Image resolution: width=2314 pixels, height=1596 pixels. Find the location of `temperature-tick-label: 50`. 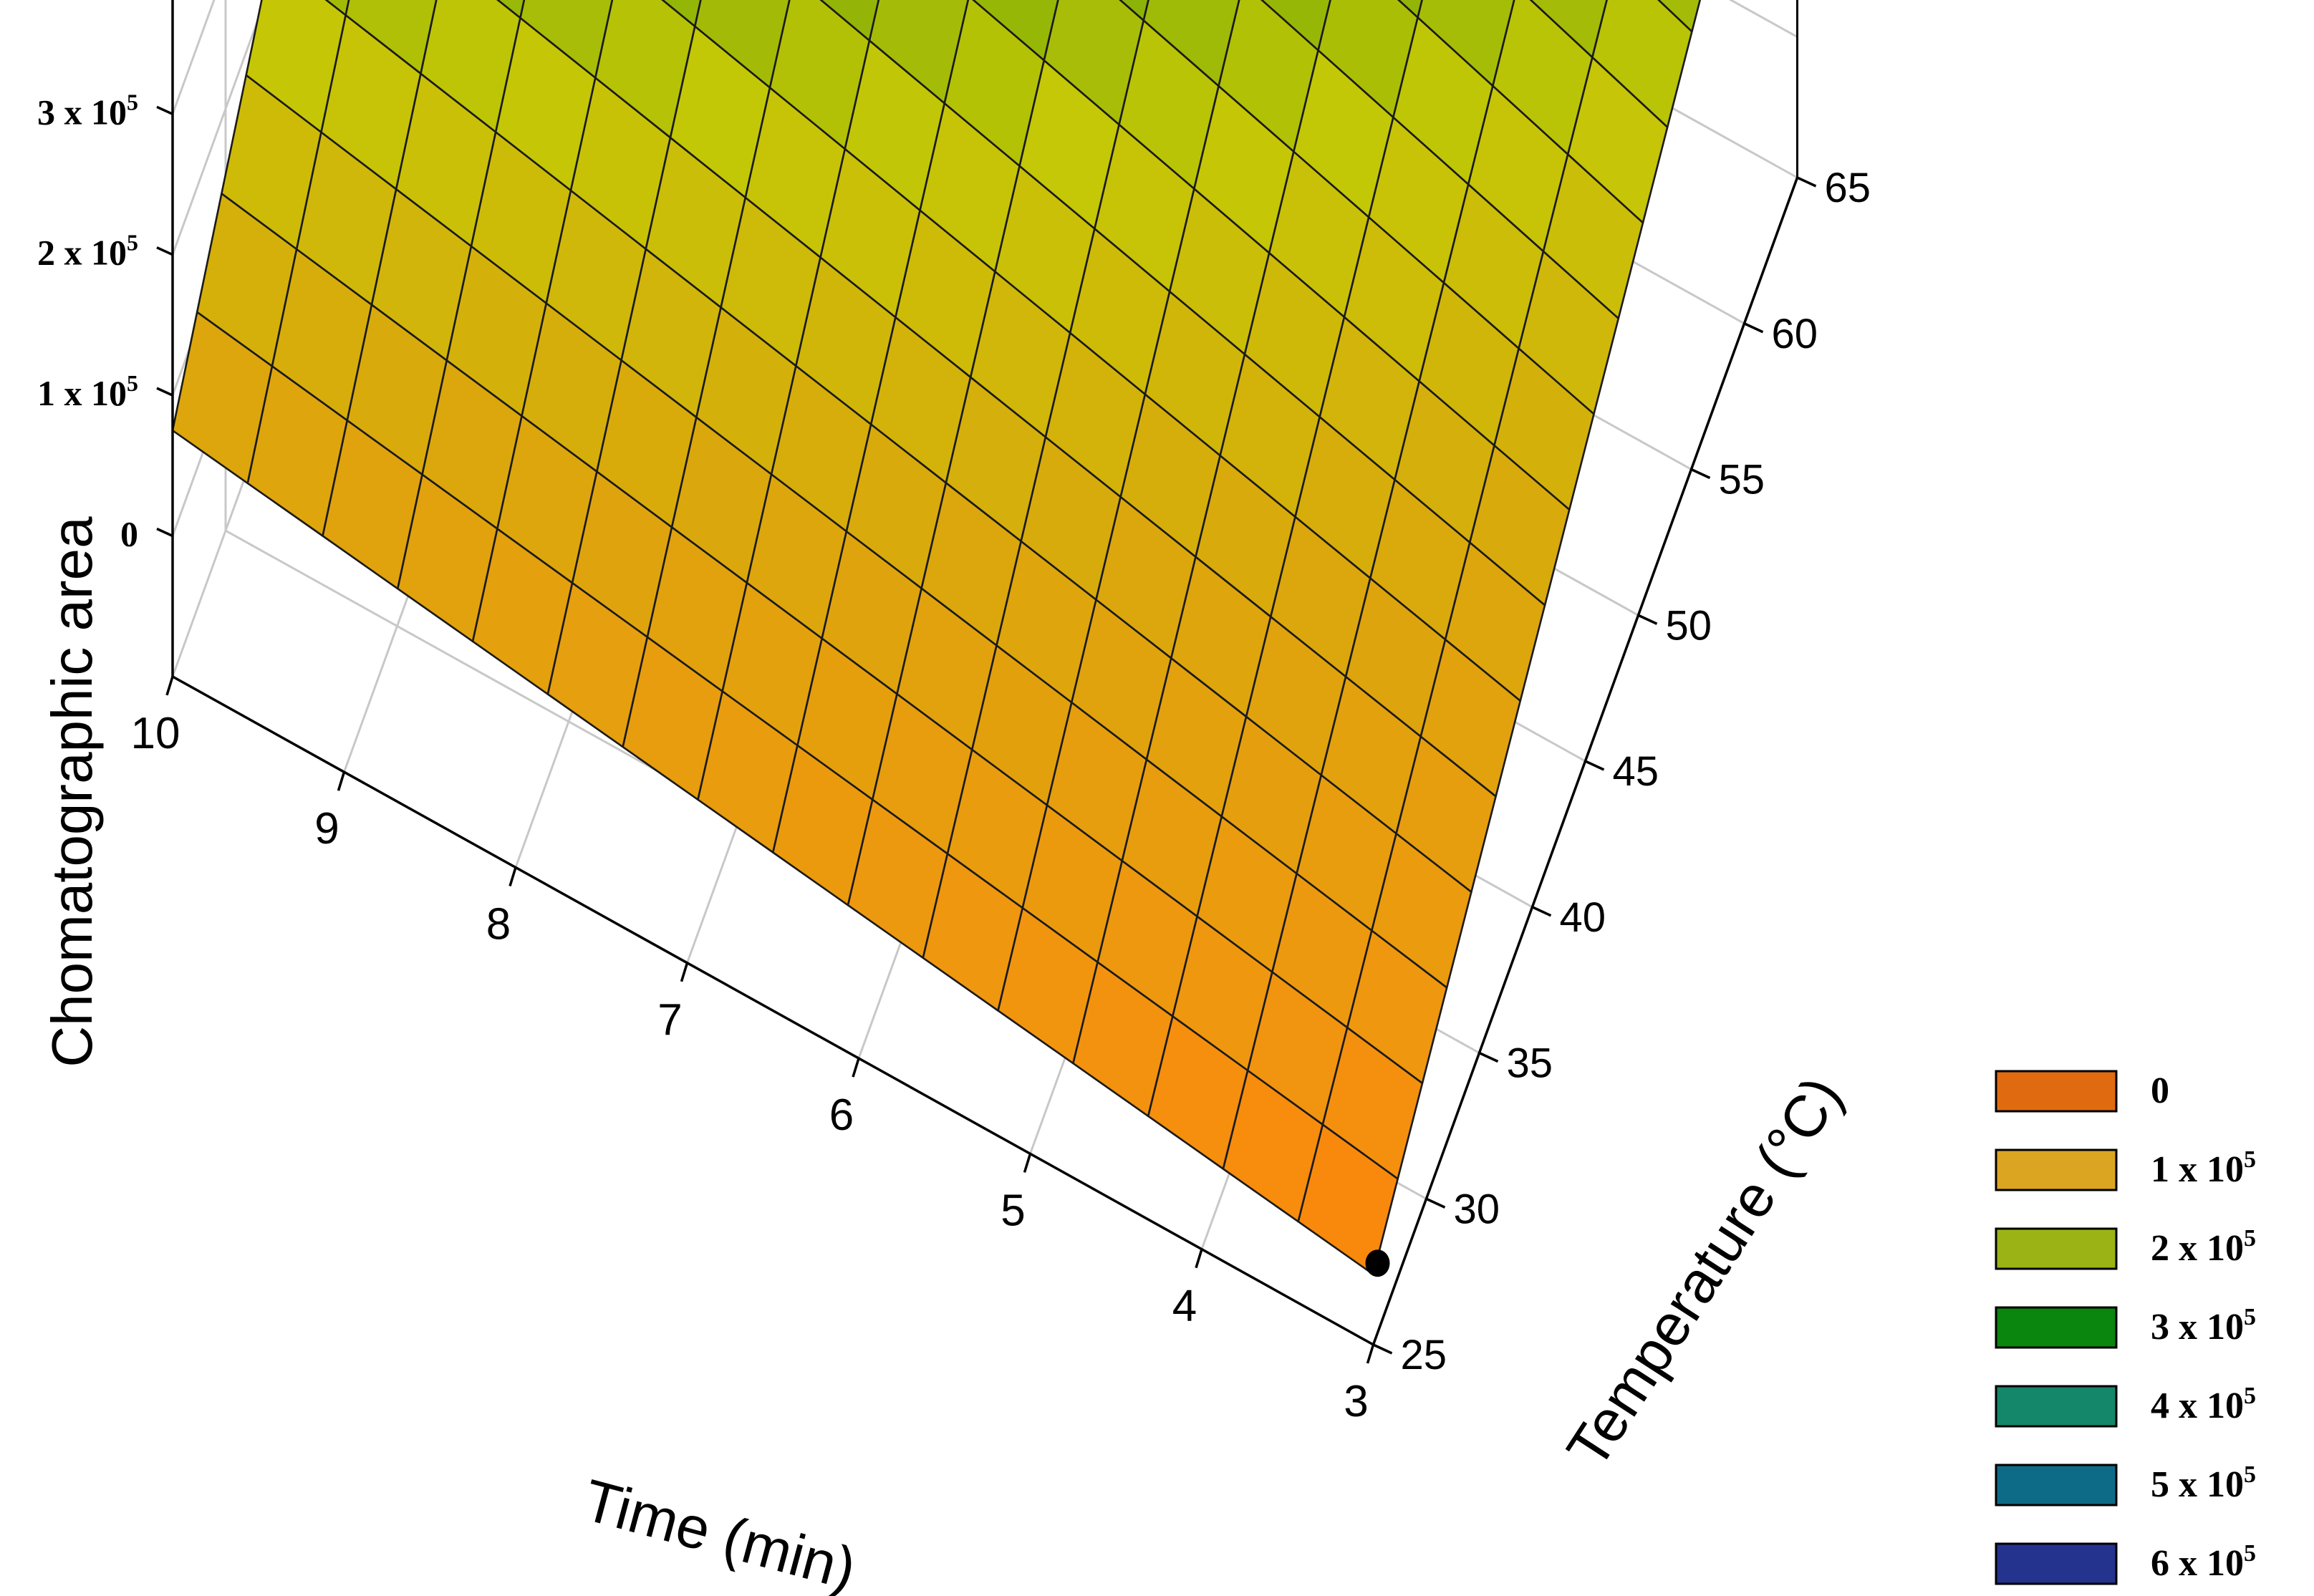

temperature-tick-label: 50 is located at coordinates (1689, 625).